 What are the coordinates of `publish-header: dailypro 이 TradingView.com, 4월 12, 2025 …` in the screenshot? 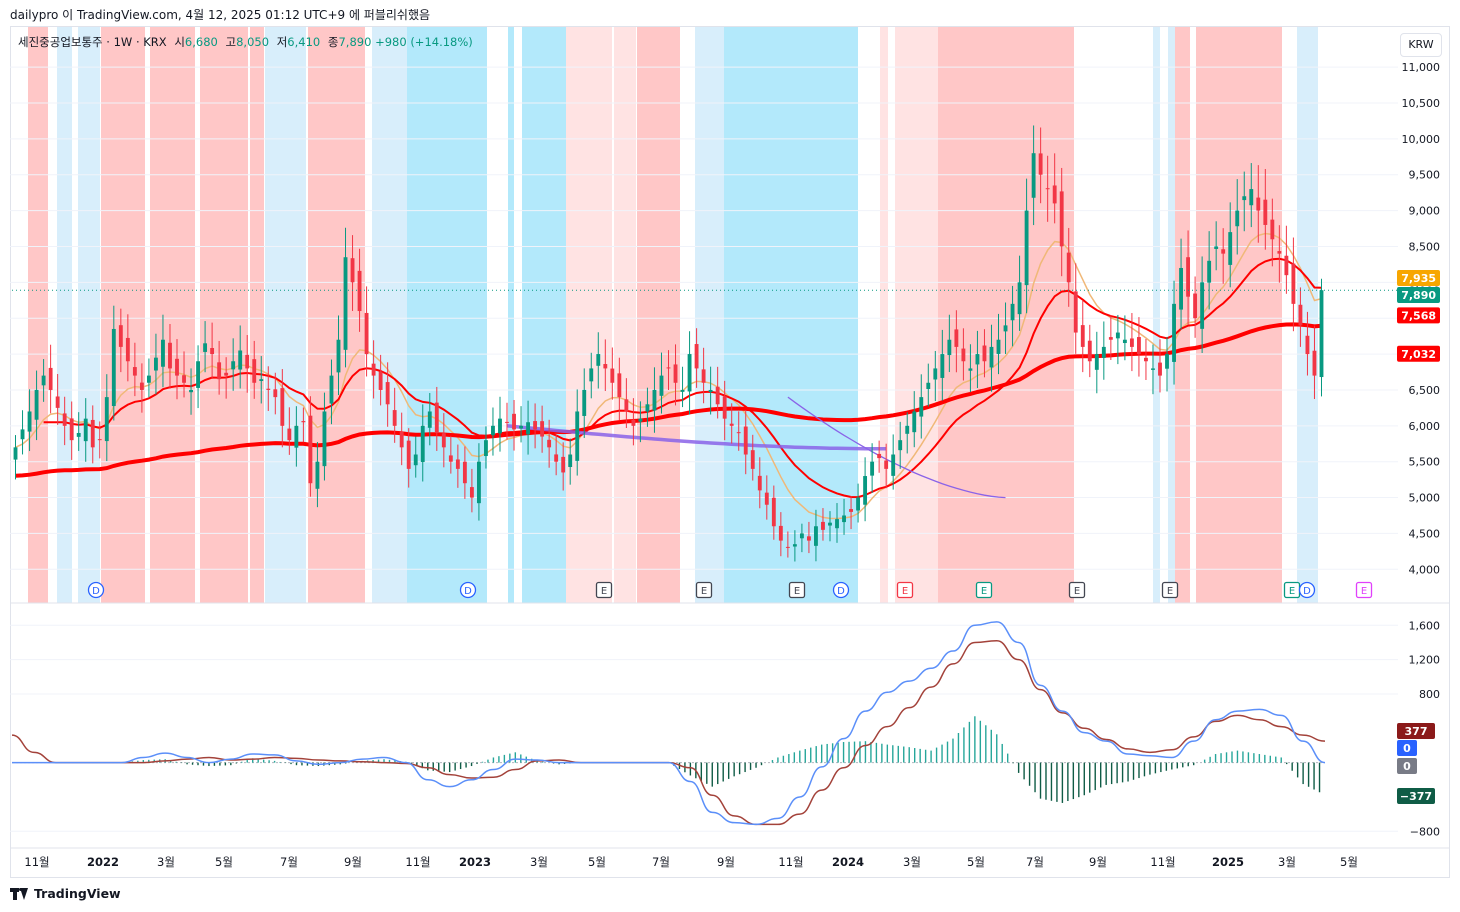 It's located at (220, 15).